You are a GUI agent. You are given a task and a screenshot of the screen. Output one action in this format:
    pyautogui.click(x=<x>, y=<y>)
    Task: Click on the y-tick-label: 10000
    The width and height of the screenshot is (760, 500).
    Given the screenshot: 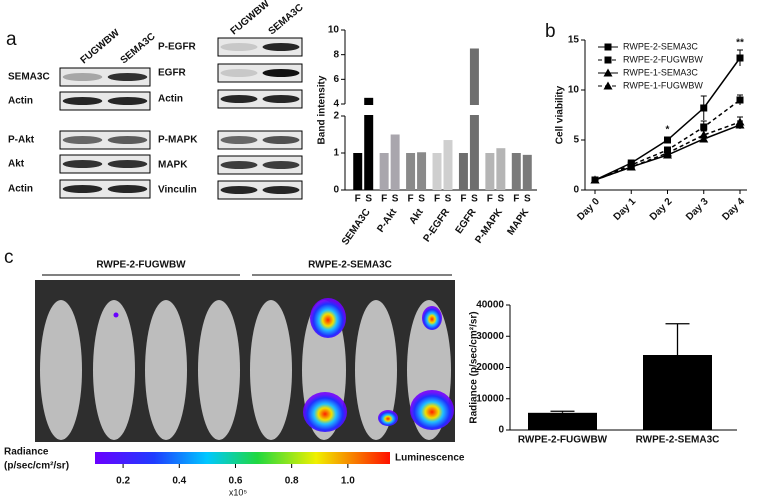 What is the action you would take?
    pyautogui.click(x=490, y=398)
    